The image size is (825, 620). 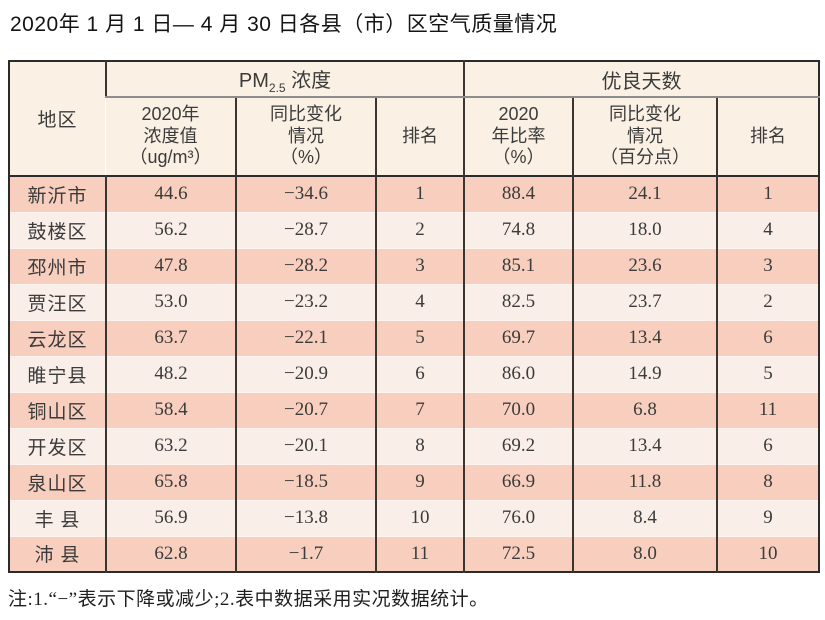 I want to click on value-cell: 53.0, so click(x=170, y=301).